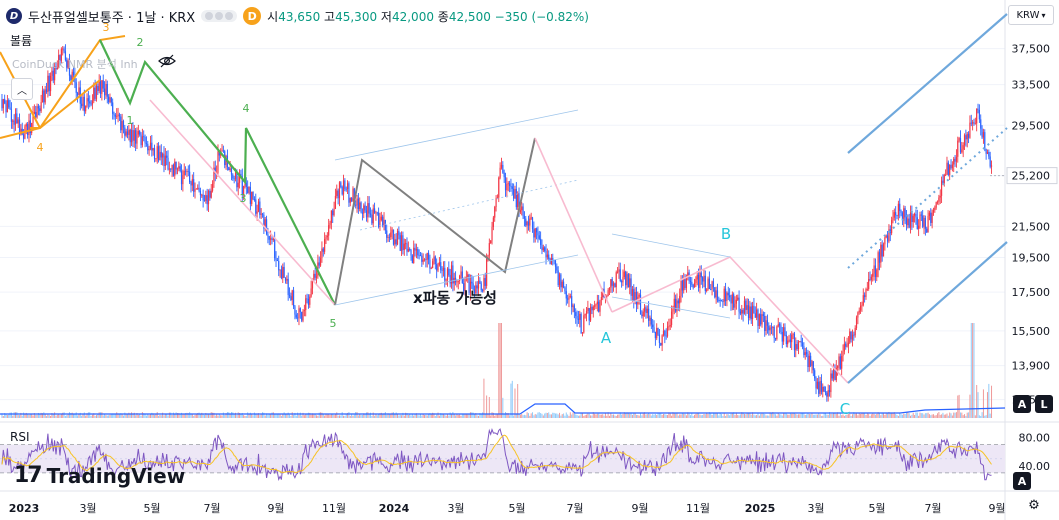 This screenshot has width=1059, height=520. Describe the element at coordinates (1022, 481) in the screenshot. I see `rsi-auto-scale-button: A` at that location.